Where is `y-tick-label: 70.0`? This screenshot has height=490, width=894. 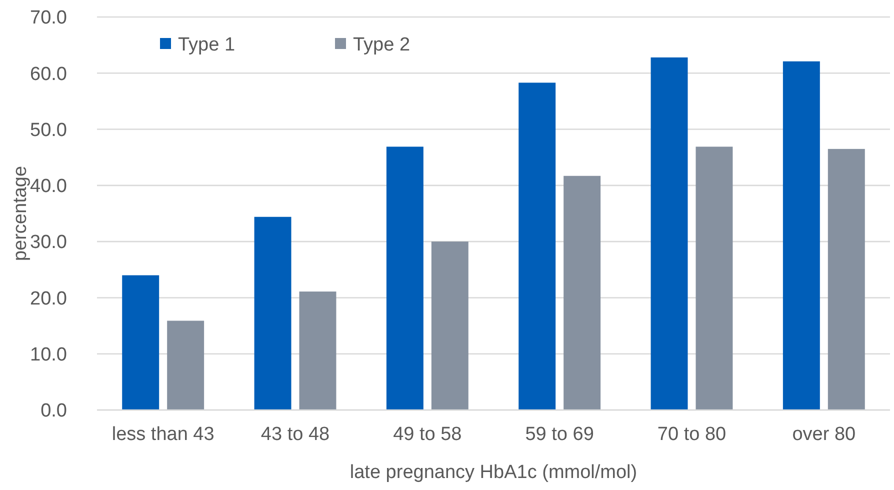
y-tick-label: 70.0 is located at coordinates (48, 18).